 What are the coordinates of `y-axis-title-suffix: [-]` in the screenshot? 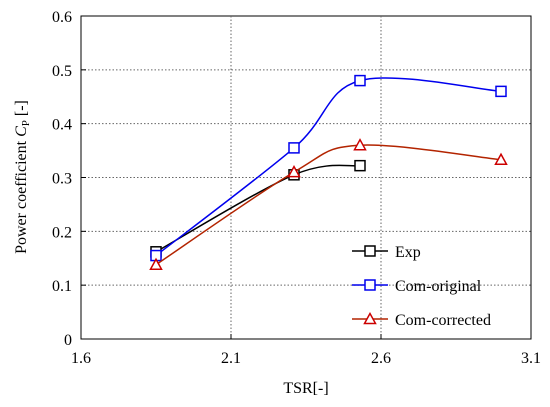 It's located at (21, 110).